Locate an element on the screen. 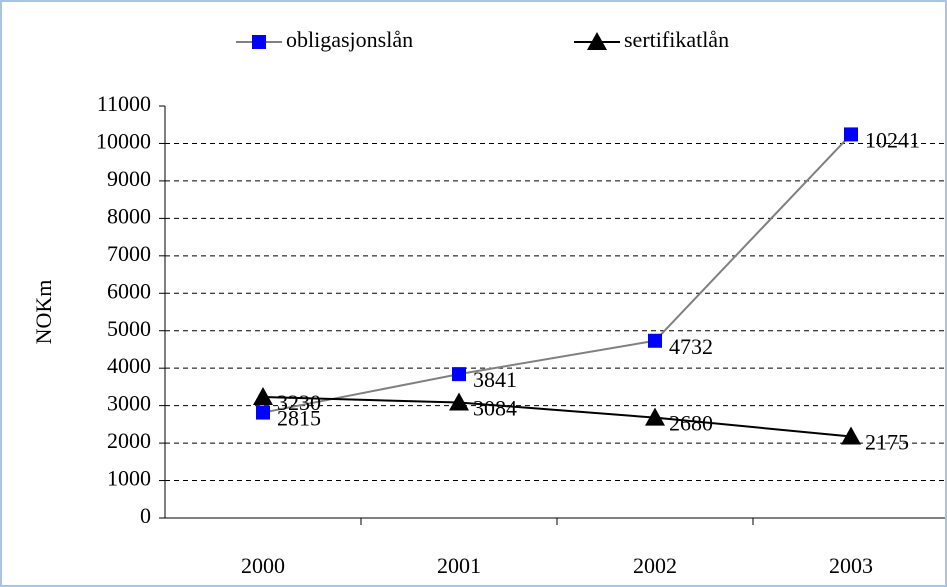 This screenshot has height=587, width=947. y-tick-label: 3000 is located at coordinates (129, 403).